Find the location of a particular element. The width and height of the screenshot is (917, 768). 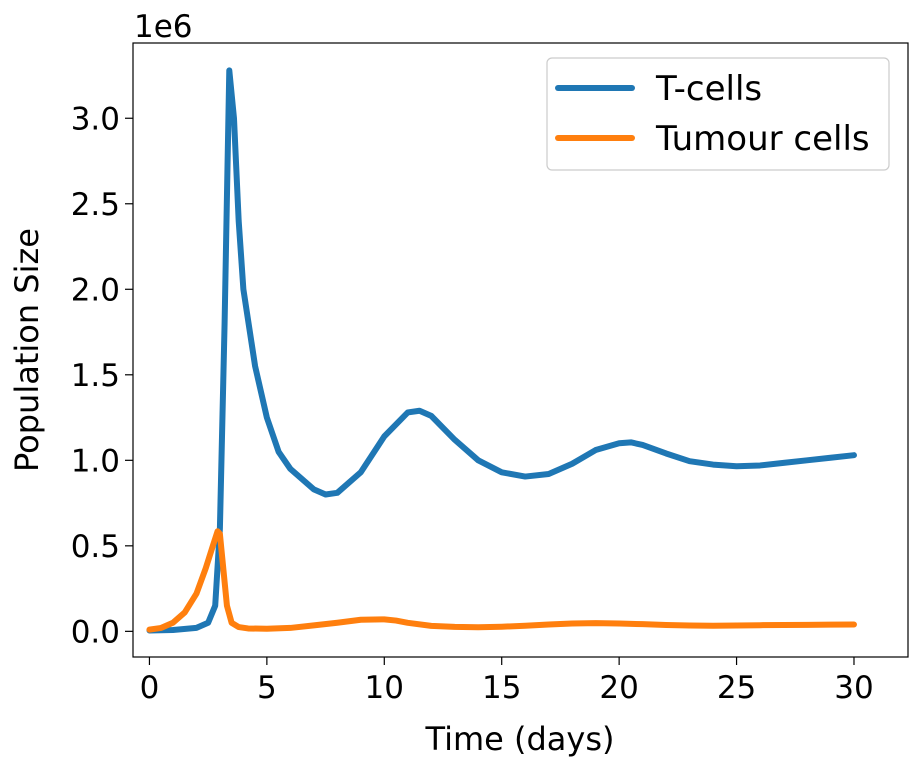

legend-label-t-cells: T-cells is located at coordinates (708, 89).